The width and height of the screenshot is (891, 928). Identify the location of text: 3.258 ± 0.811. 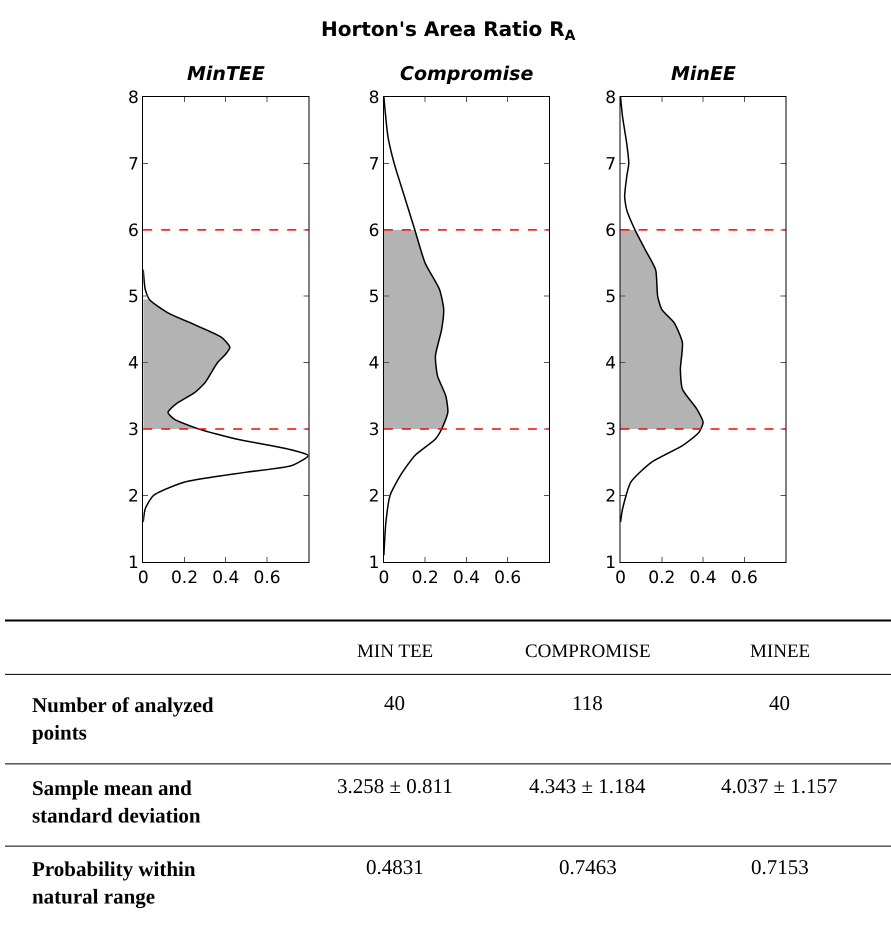
(395, 786).